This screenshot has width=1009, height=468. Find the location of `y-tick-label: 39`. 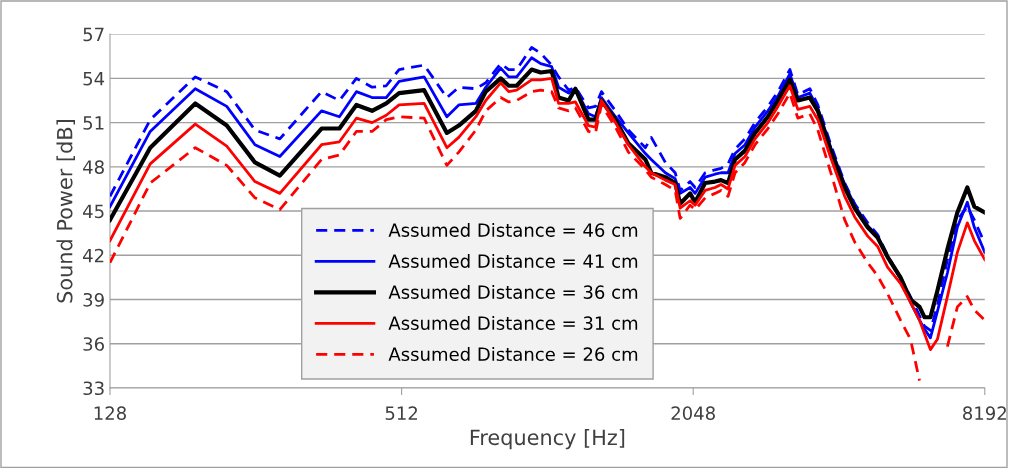

y-tick-label: 39 is located at coordinates (93, 299).